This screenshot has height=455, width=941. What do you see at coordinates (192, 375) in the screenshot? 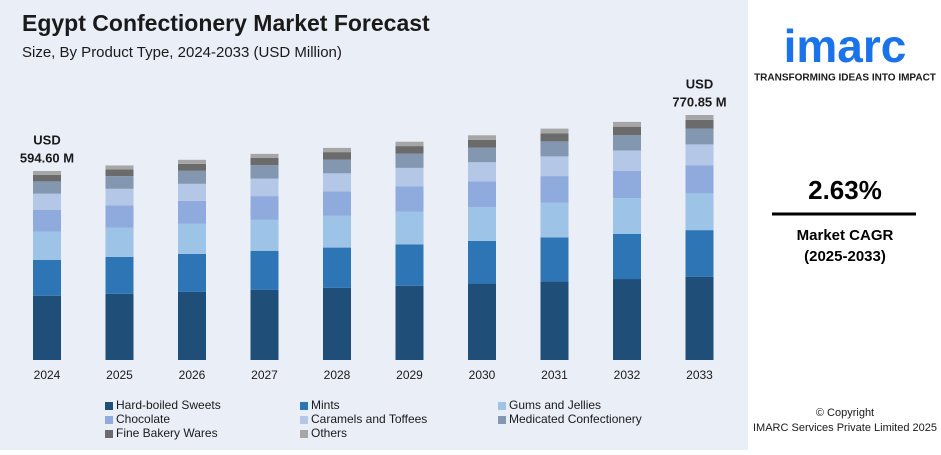
I see `x-tick-label: 2026` at bounding box center [192, 375].